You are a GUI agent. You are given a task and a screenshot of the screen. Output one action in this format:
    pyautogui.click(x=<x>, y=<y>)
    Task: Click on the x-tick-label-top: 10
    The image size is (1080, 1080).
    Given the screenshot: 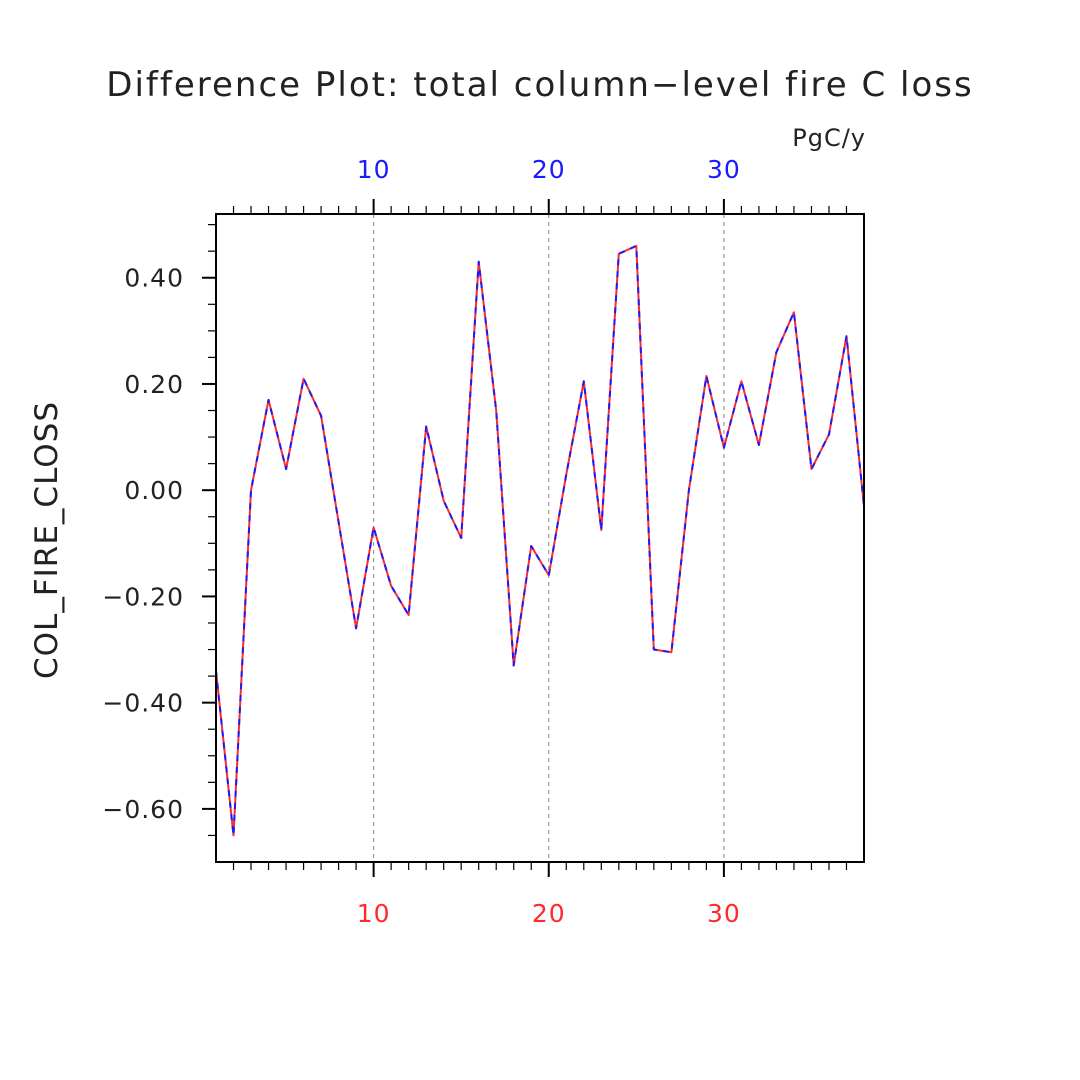 What is the action you would take?
    pyautogui.click(x=374, y=169)
    